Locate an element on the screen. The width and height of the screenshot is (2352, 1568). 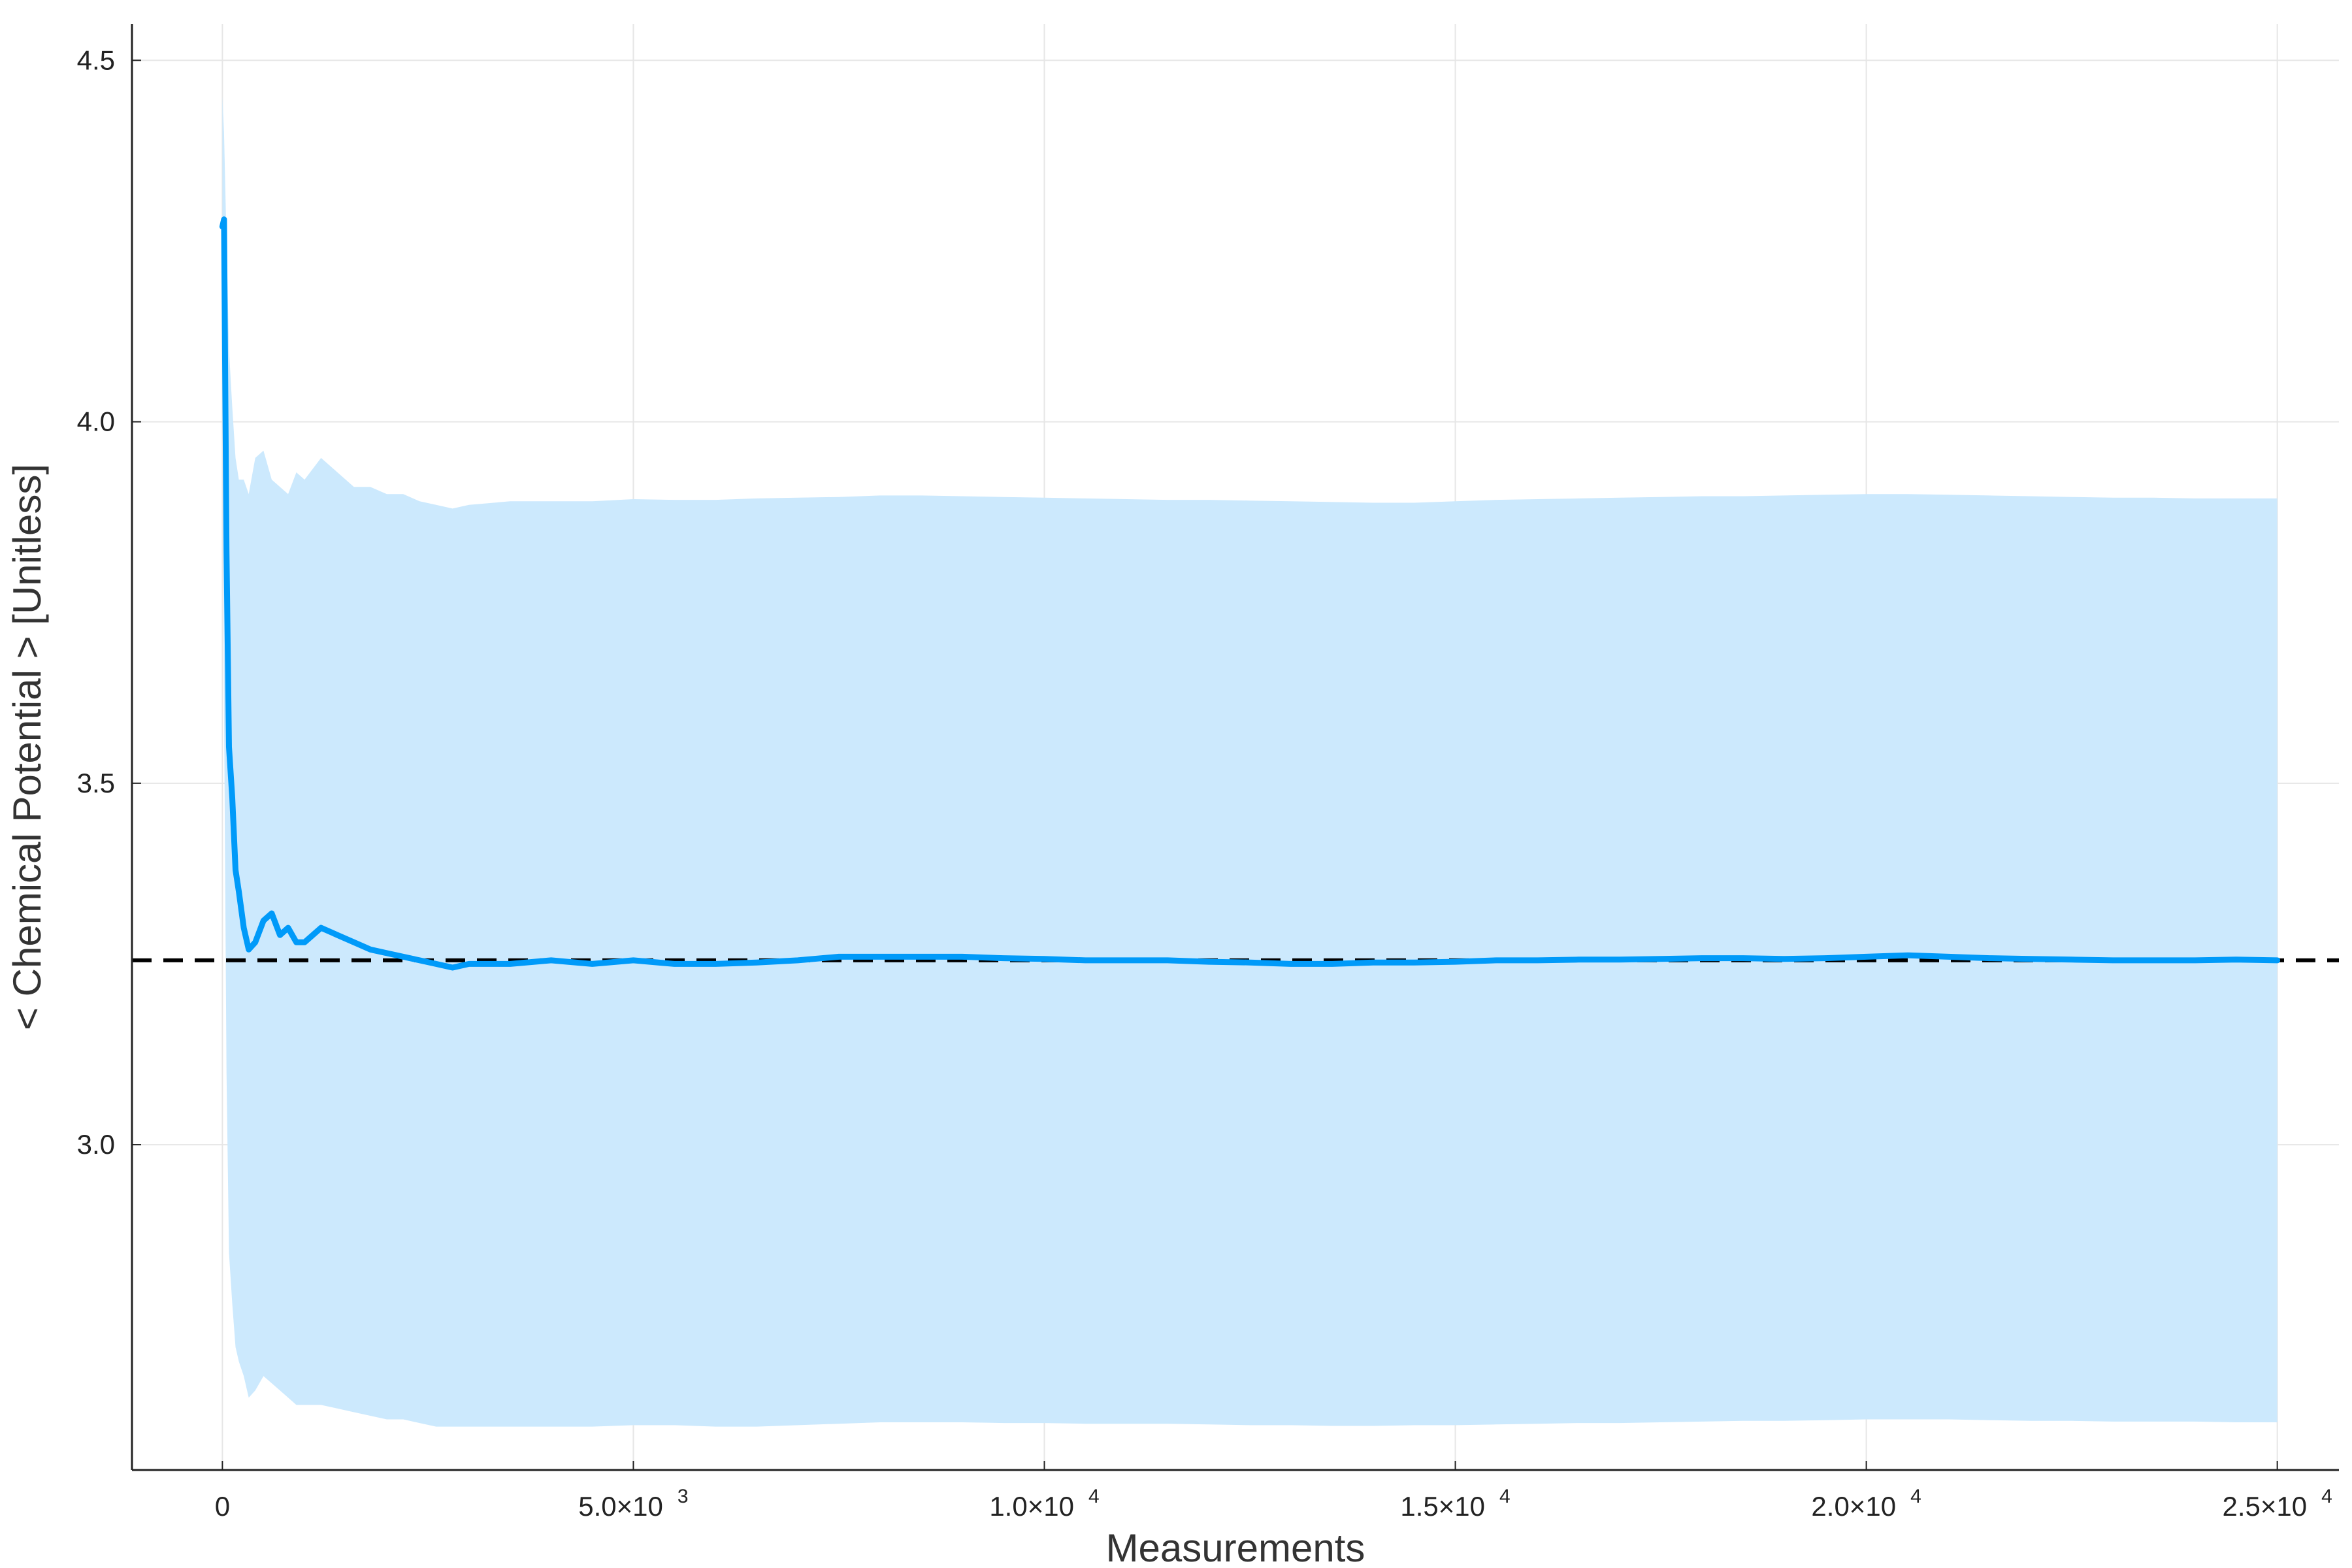
x-tick-label: 5.0×10 3 is located at coordinates (633, 1504).